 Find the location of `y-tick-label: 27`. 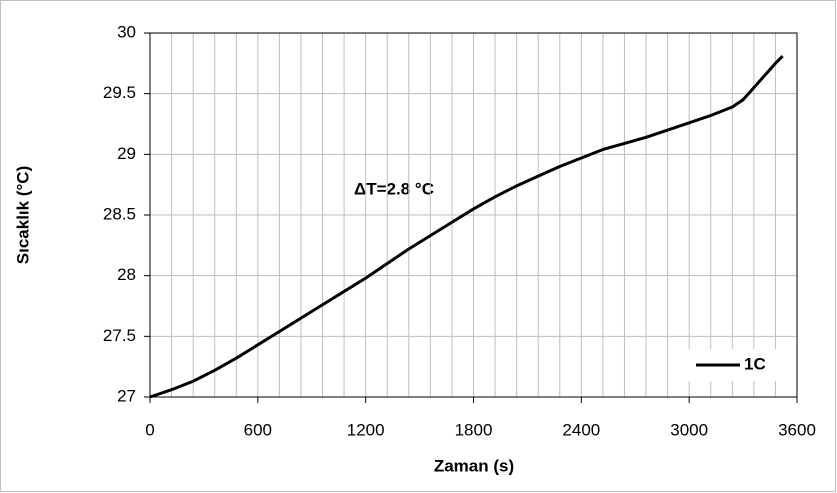

y-tick-label: 27 is located at coordinates (126, 395).